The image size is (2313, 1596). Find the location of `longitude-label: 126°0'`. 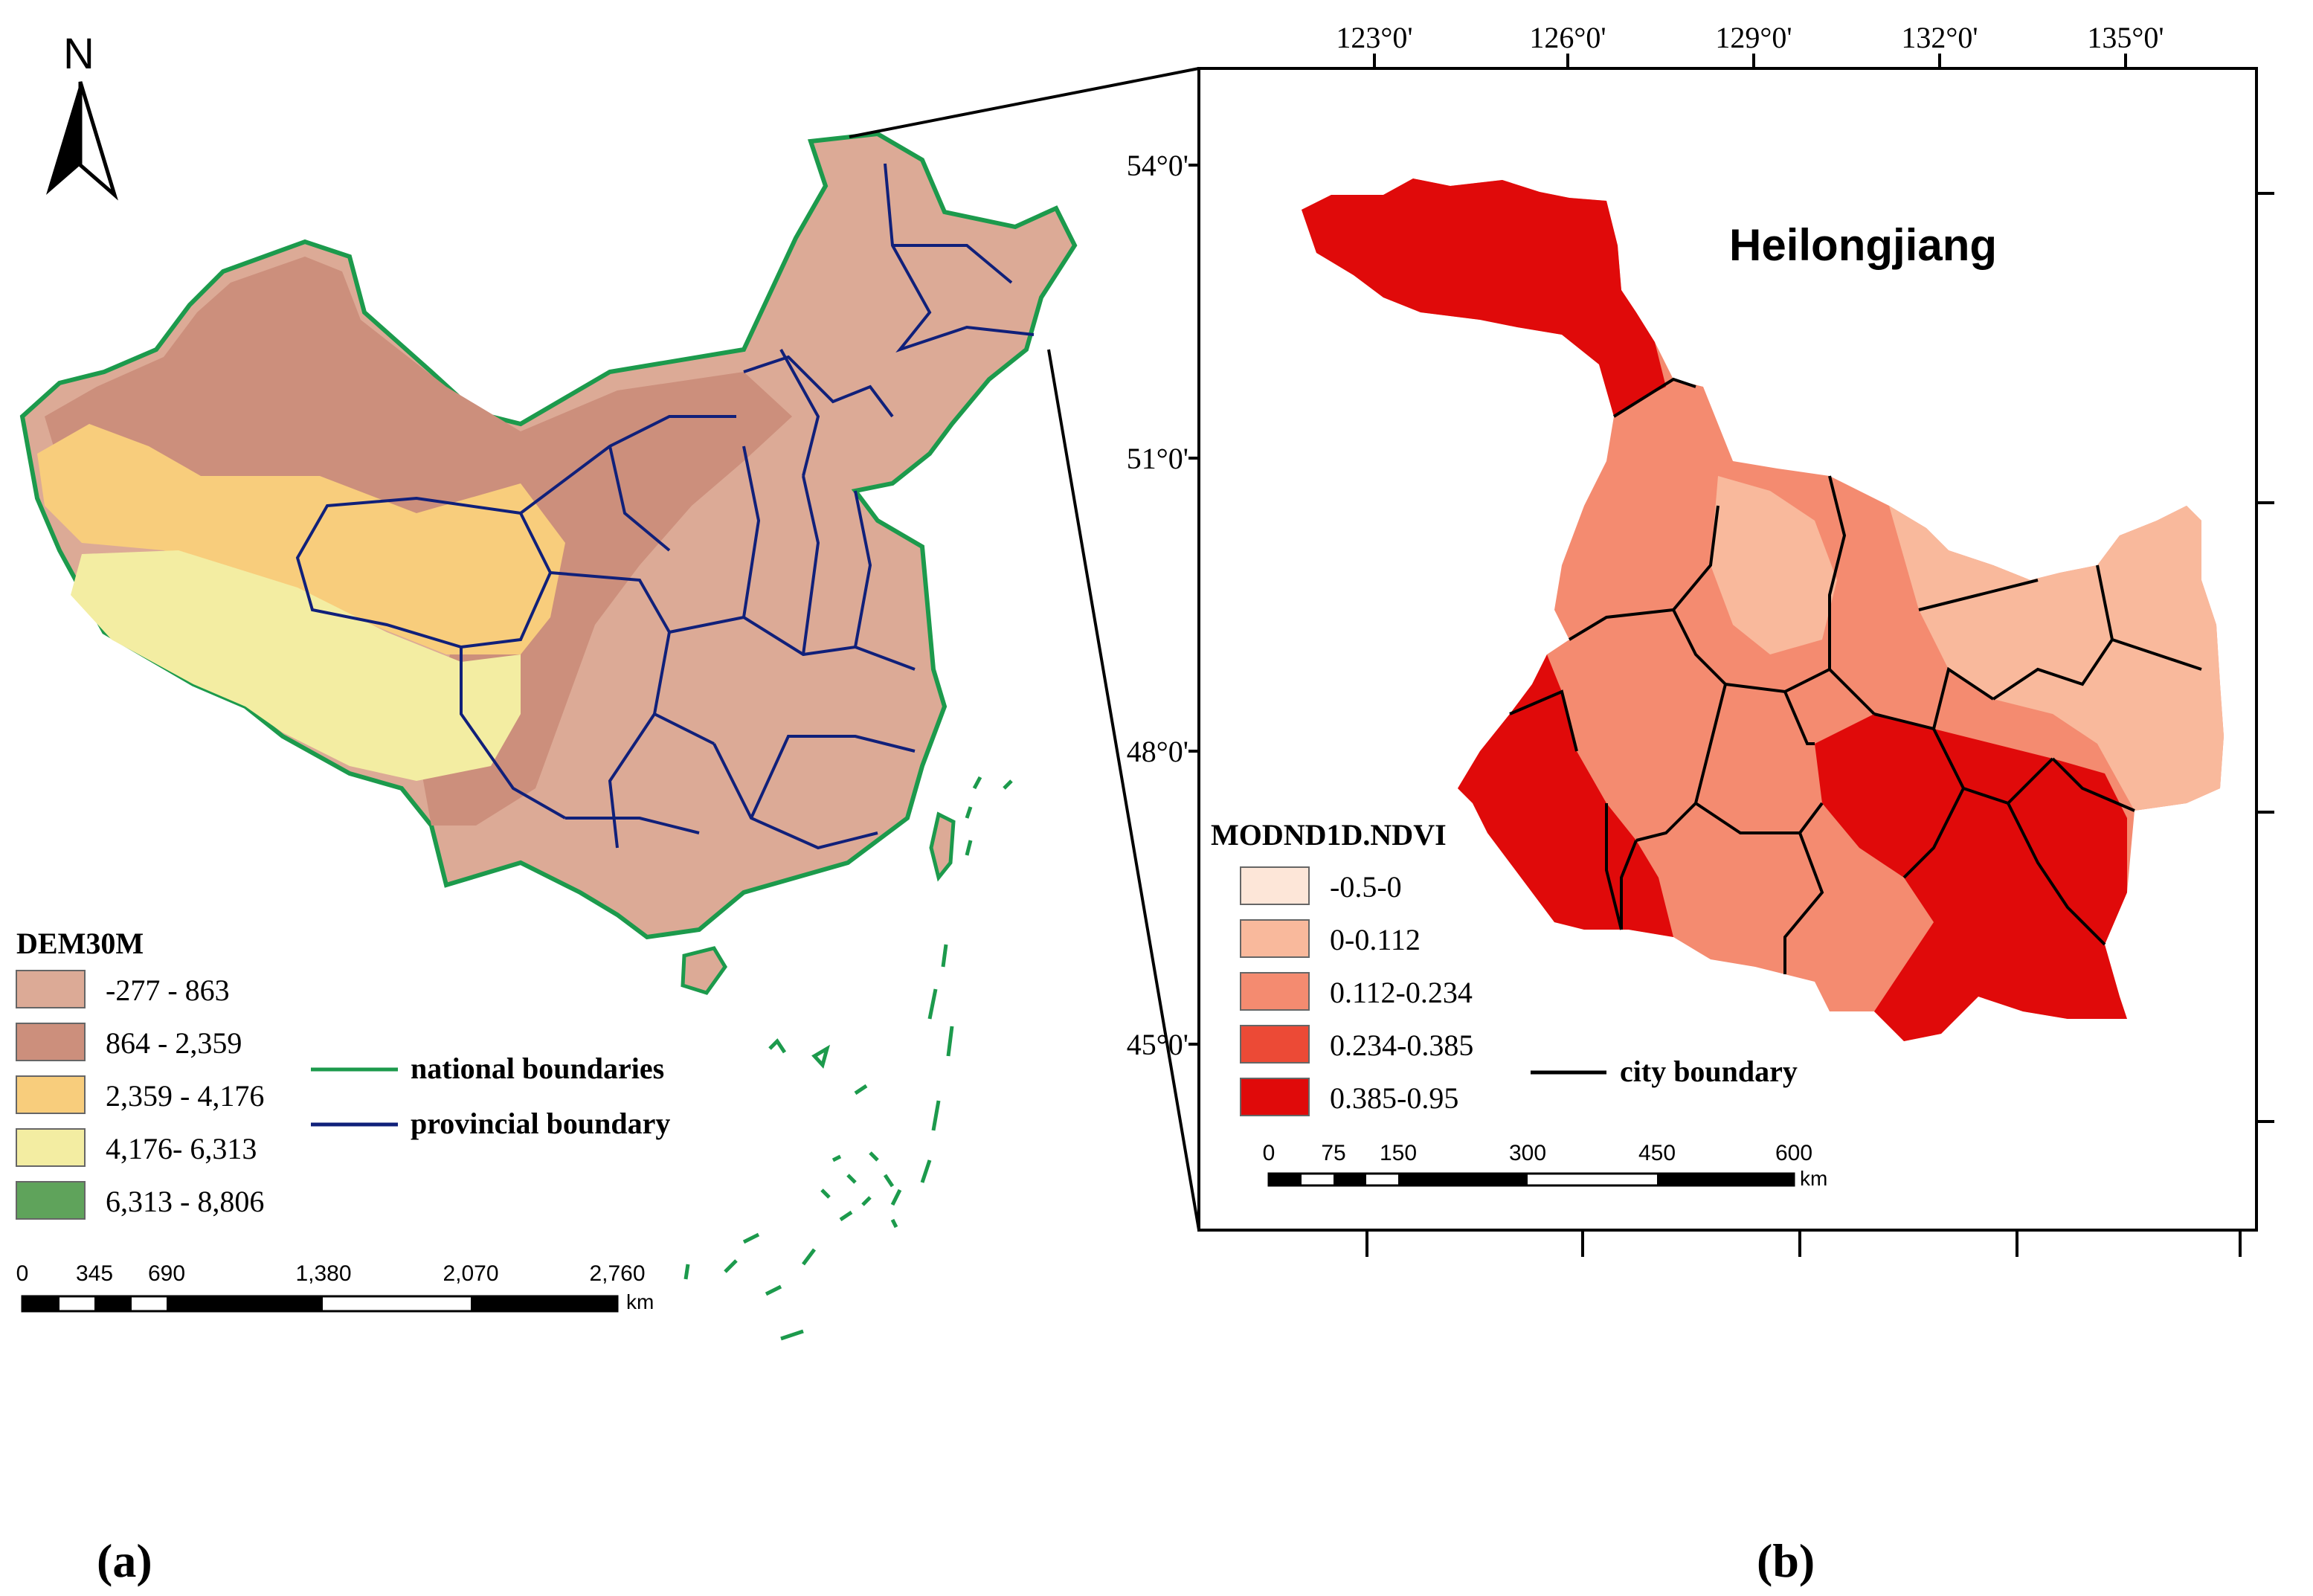

longitude-label: 126°0' is located at coordinates (1568, 37).